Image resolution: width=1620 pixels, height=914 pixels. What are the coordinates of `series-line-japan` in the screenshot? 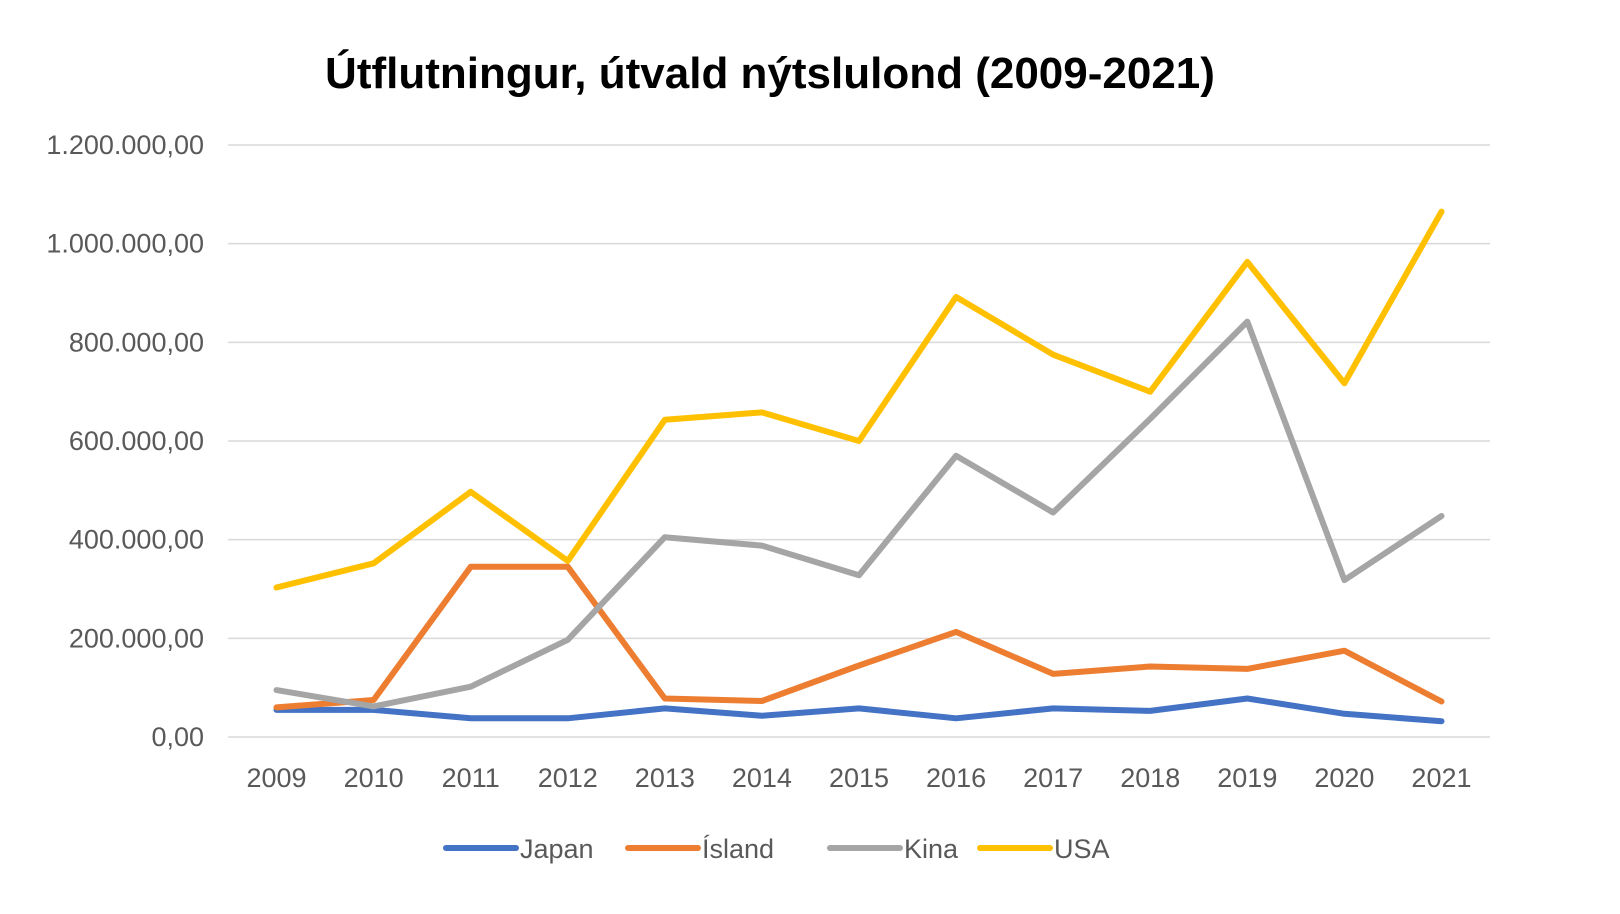 It's located at (859, 710).